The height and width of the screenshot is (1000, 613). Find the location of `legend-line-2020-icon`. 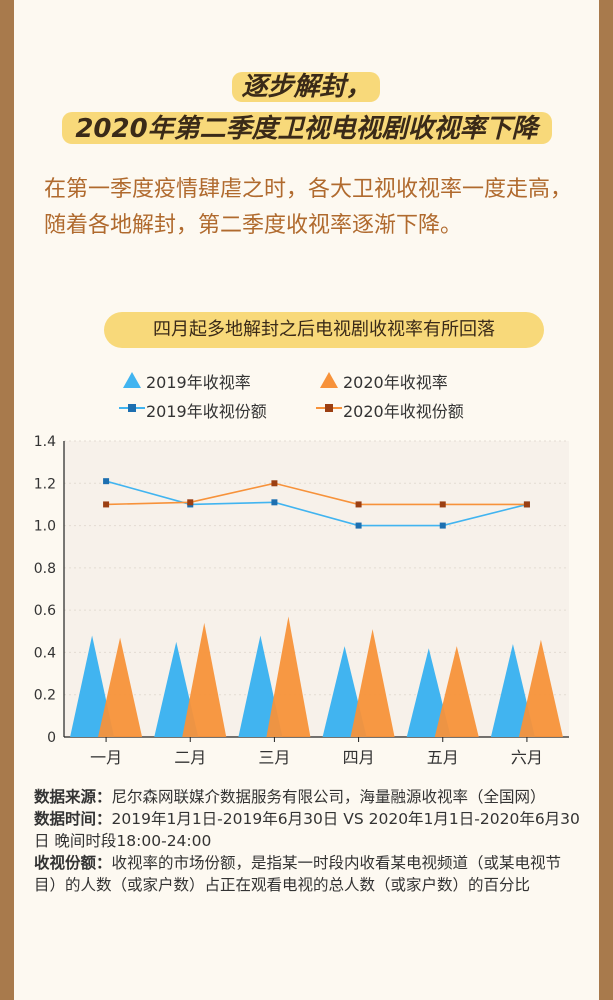

legend-line-2020-icon is located at coordinates (329, 408).